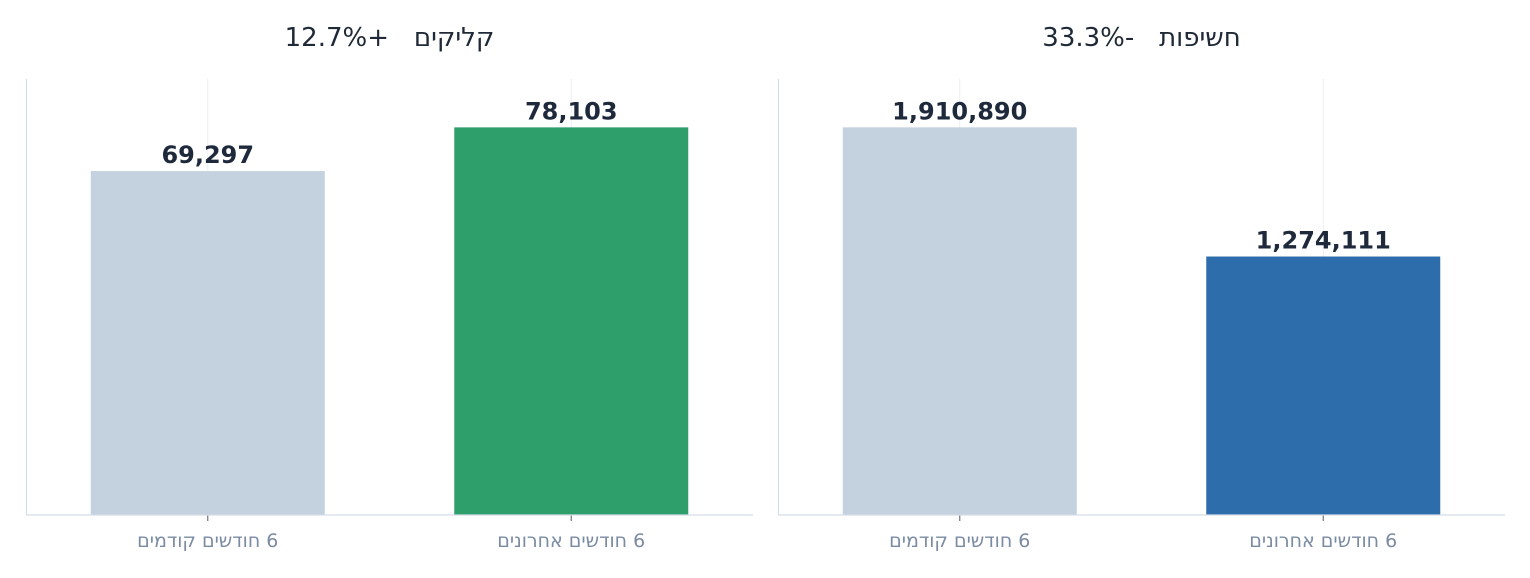 The height and width of the screenshot is (578, 1530). What do you see at coordinates (207, 155) in the screenshot?
I see `bar-value-label: 69,297` at bounding box center [207, 155].